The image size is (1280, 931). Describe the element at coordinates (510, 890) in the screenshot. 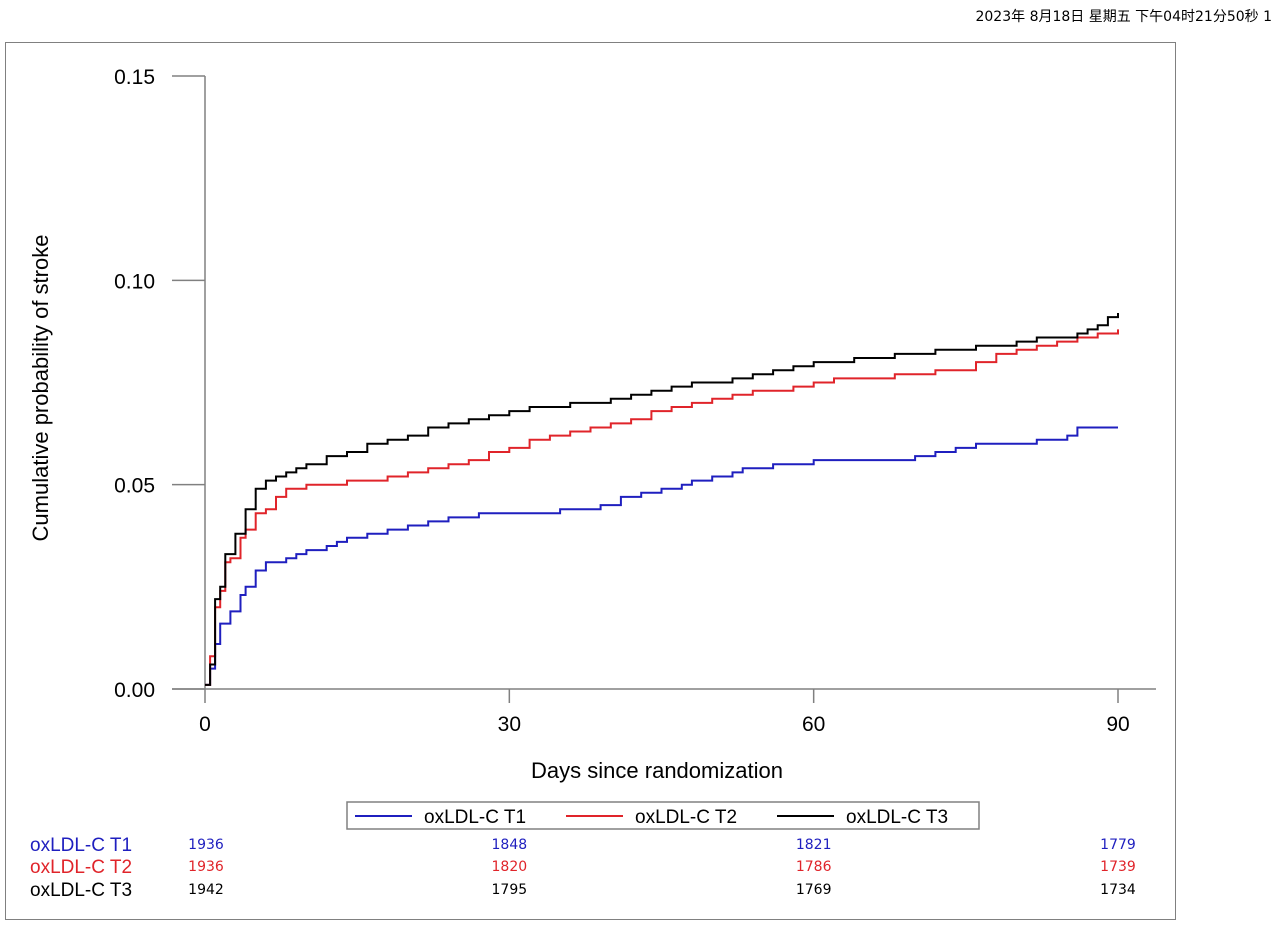

I see `risk-count: 1795` at that location.